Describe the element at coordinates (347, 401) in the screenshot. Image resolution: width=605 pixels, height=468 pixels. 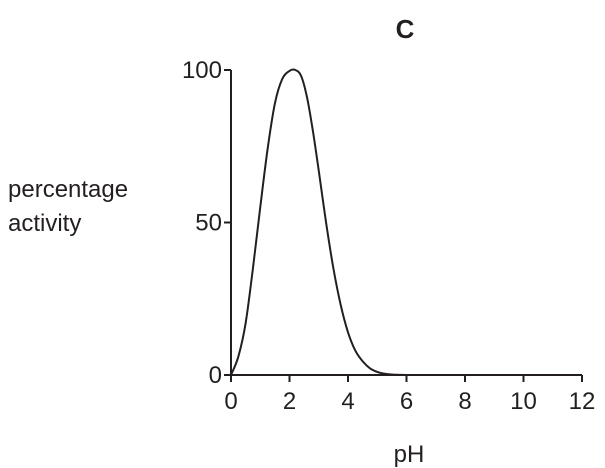
I see `x-tick-label: 4` at that location.